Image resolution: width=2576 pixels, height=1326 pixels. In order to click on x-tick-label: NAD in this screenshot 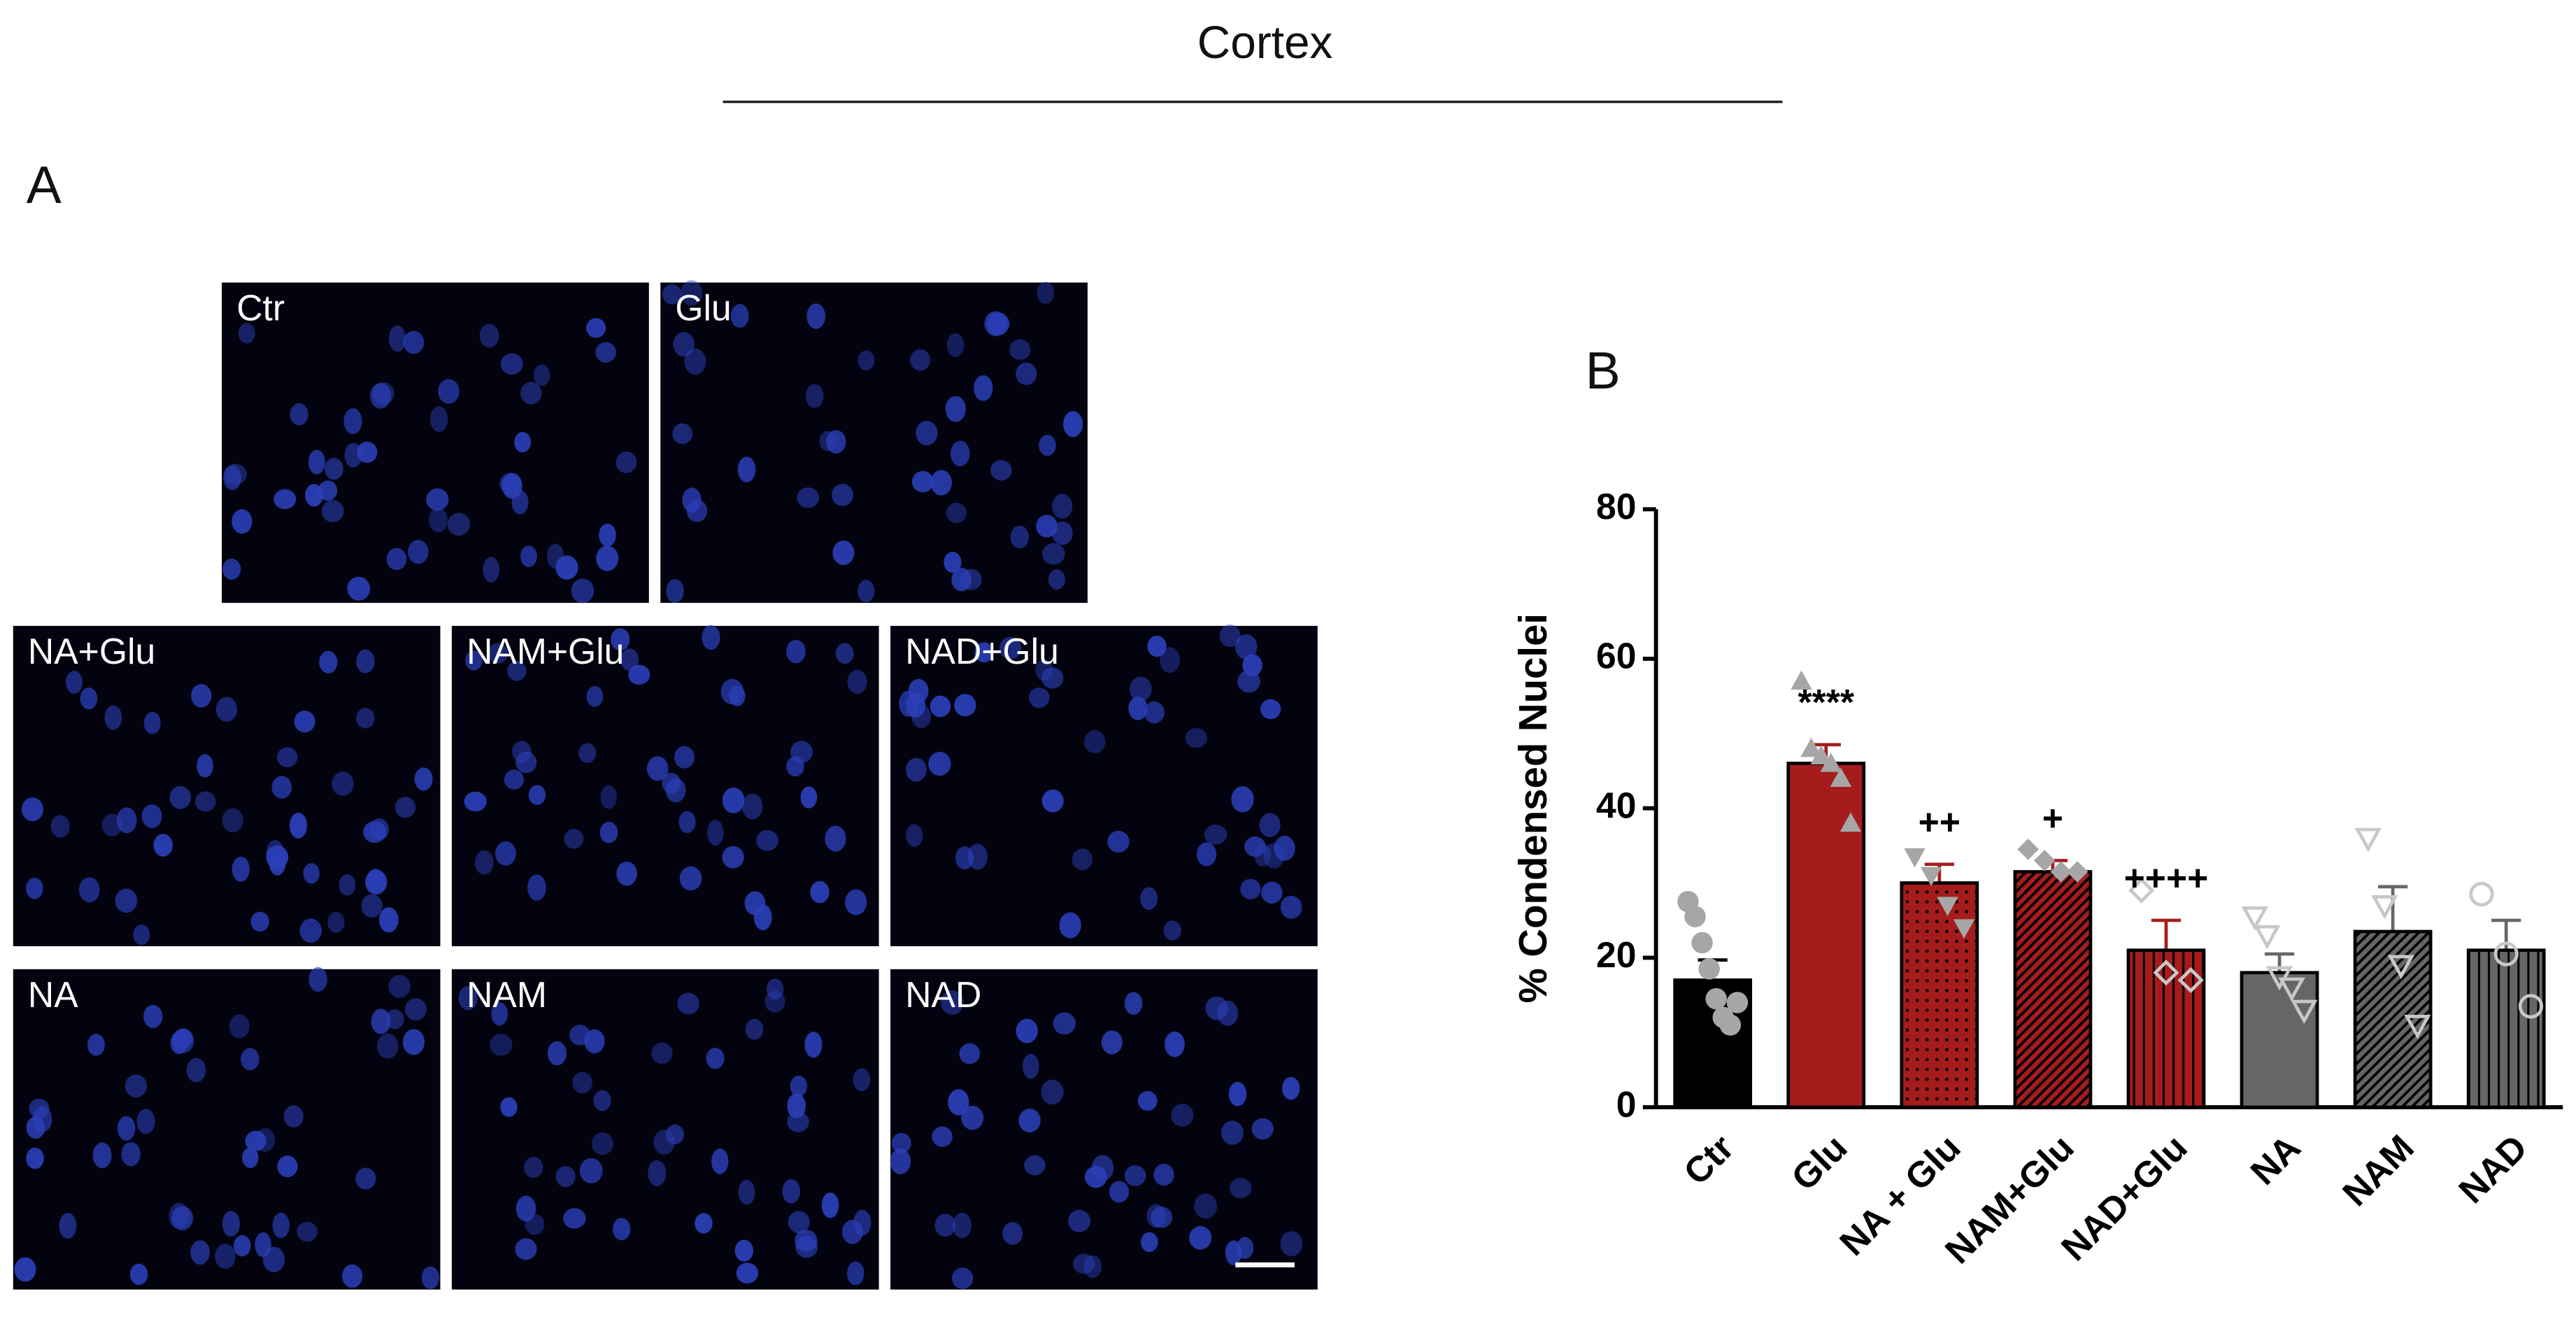, I will do `click(2493, 1169)`.